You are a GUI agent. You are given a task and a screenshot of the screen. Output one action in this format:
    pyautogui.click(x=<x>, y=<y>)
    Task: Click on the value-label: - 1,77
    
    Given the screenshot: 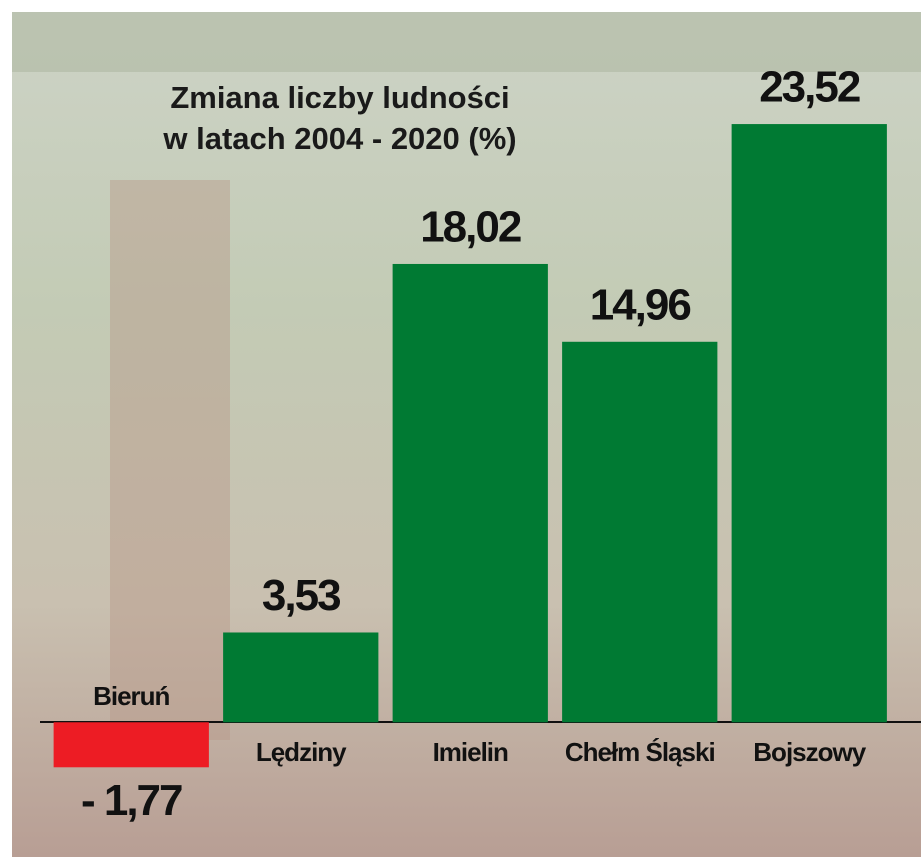 What is the action you would take?
    pyautogui.click(x=131, y=800)
    